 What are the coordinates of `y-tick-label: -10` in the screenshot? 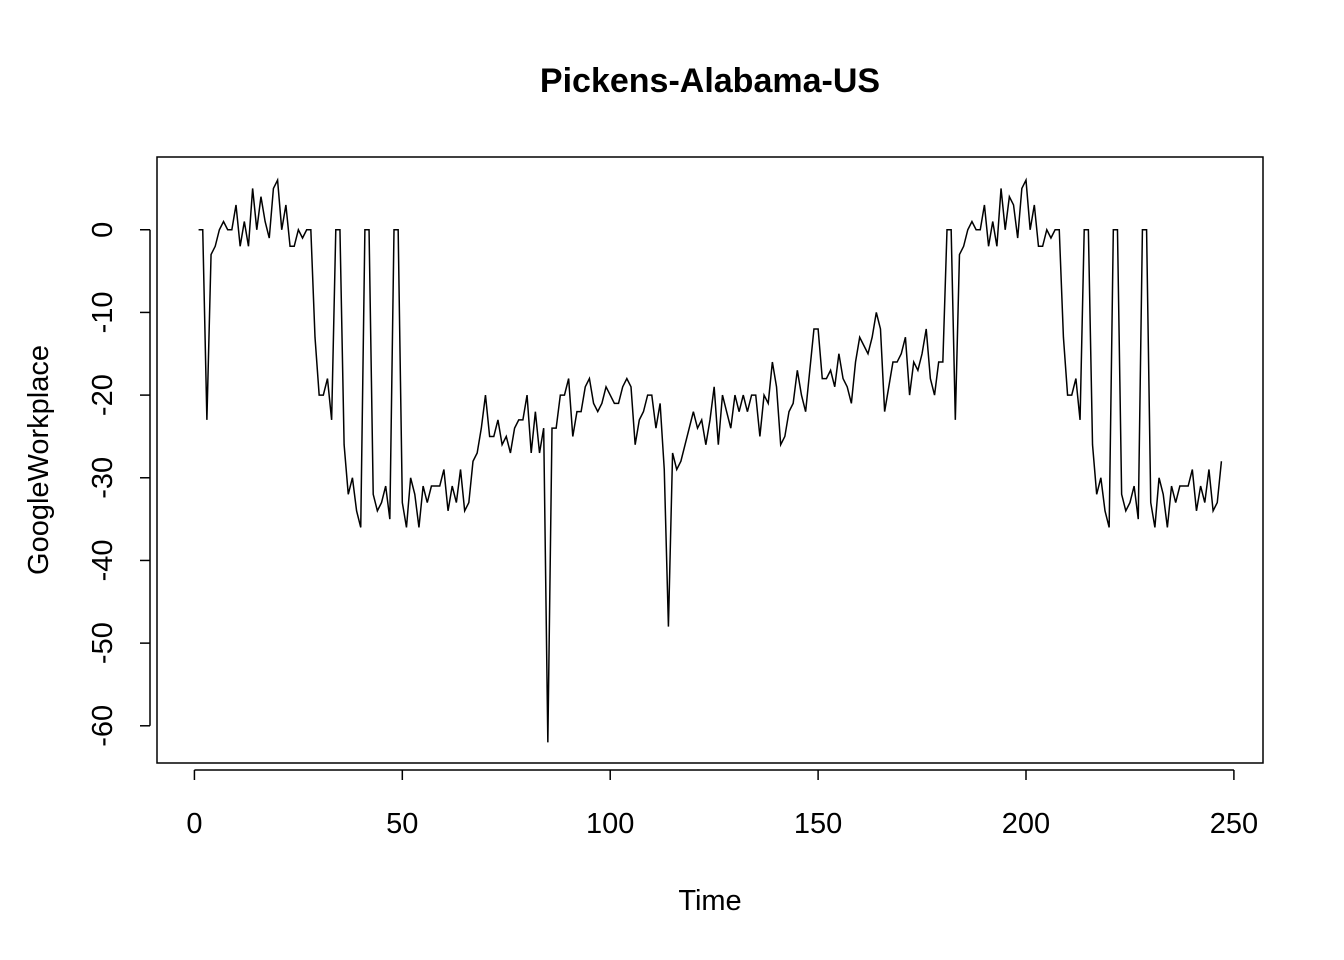 It's located at (103, 312).